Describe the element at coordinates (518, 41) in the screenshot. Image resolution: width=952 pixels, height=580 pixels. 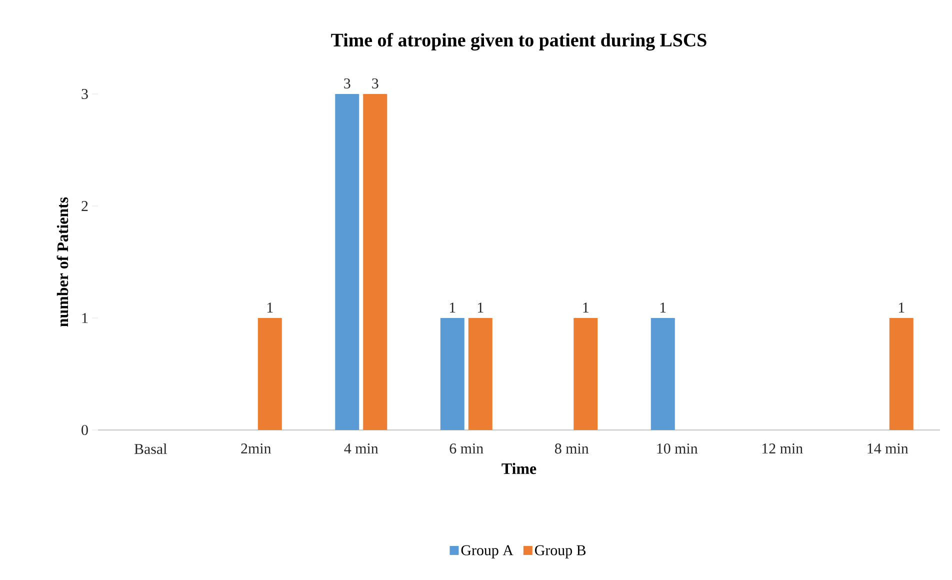
I see `chart-title: Time of atropine given to patient during LSCS` at that location.